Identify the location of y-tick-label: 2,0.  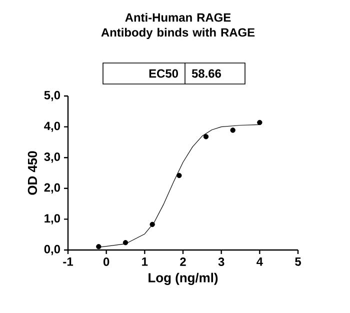
(52, 188).